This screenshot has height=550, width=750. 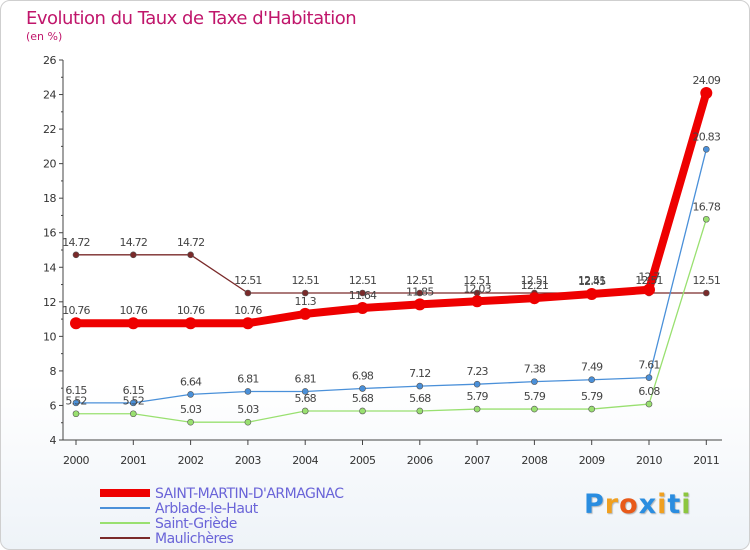 I want to click on y-tick-label: 8, so click(x=53, y=371).